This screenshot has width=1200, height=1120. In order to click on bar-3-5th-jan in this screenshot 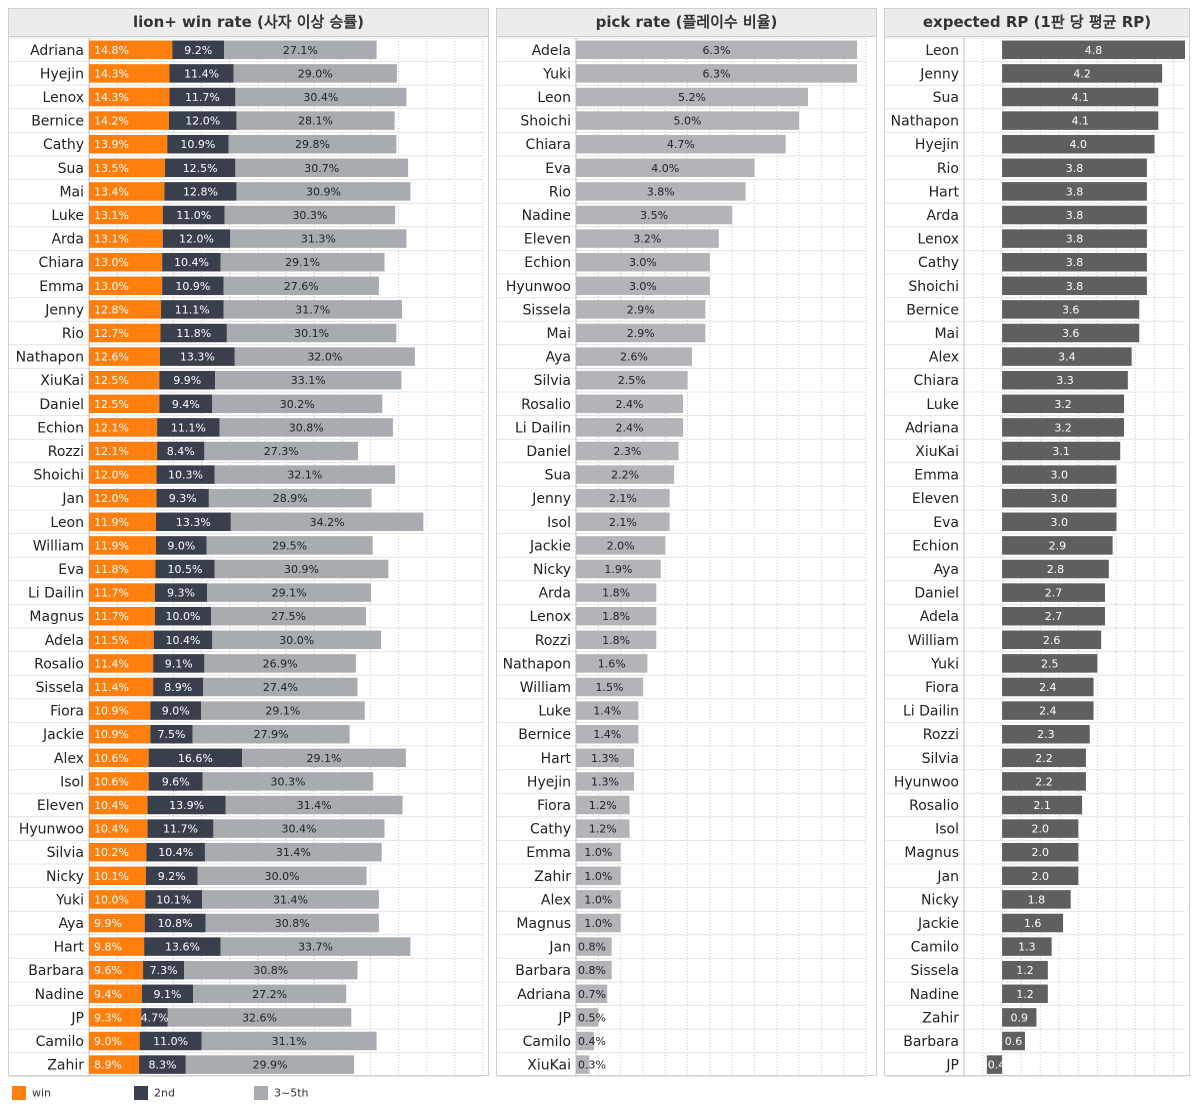, I will do `click(290, 498)`.